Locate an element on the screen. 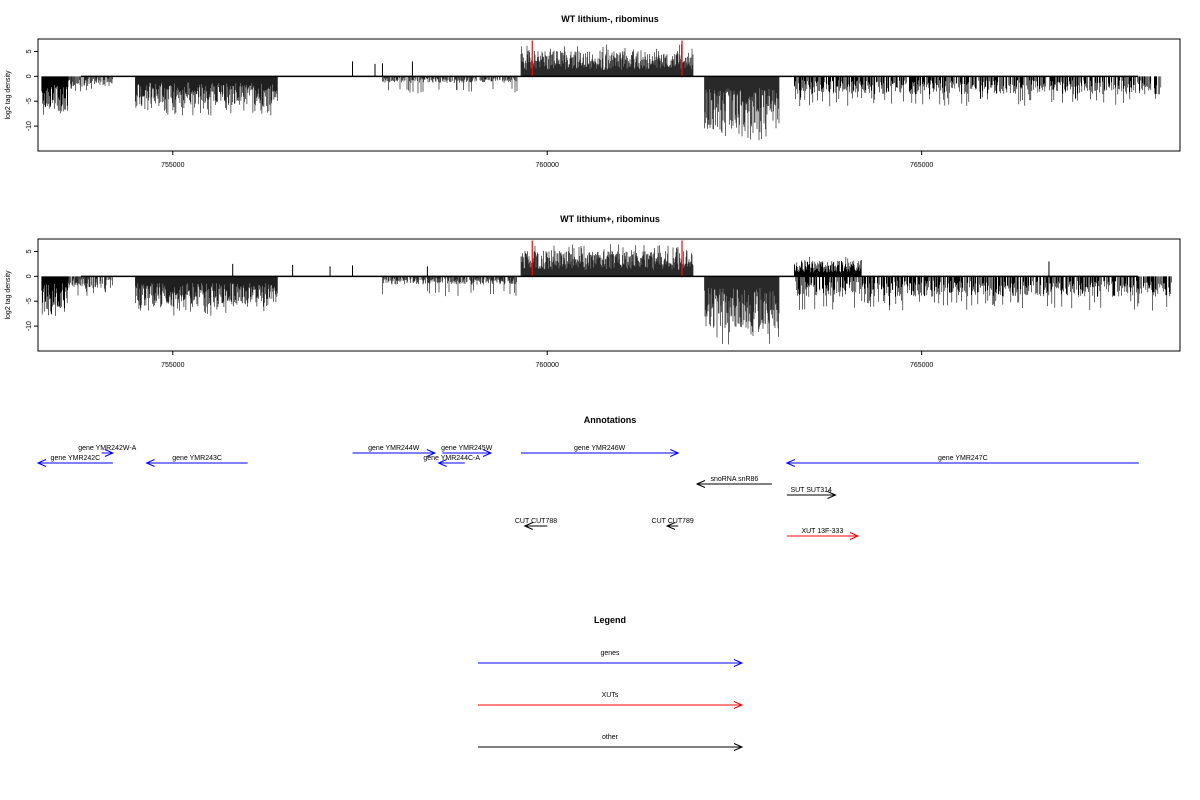  chart-title: WT lithium-, ribominus is located at coordinates (610, 19).